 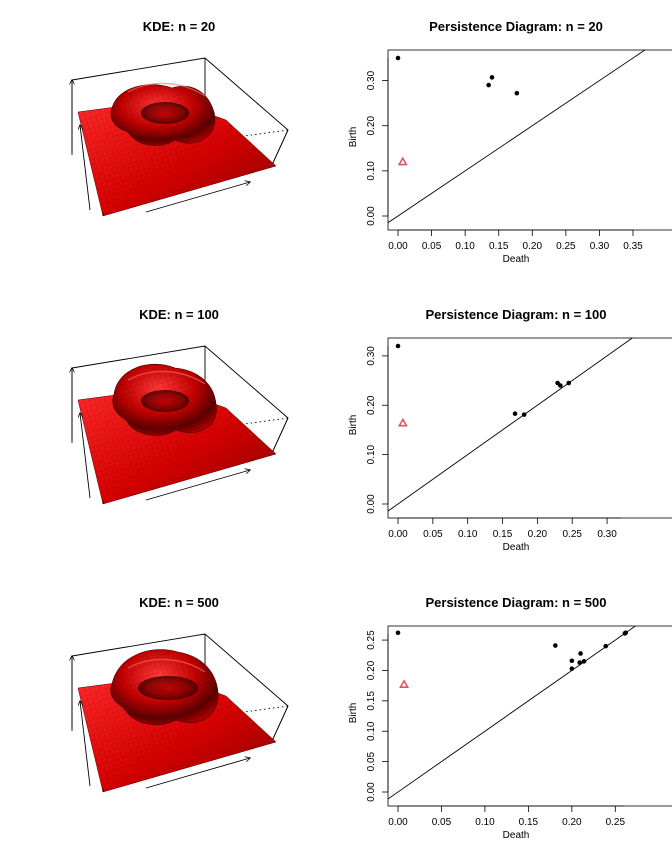 What do you see at coordinates (371, 761) in the screenshot?
I see `y-tick-label: 0.05` at bounding box center [371, 761].